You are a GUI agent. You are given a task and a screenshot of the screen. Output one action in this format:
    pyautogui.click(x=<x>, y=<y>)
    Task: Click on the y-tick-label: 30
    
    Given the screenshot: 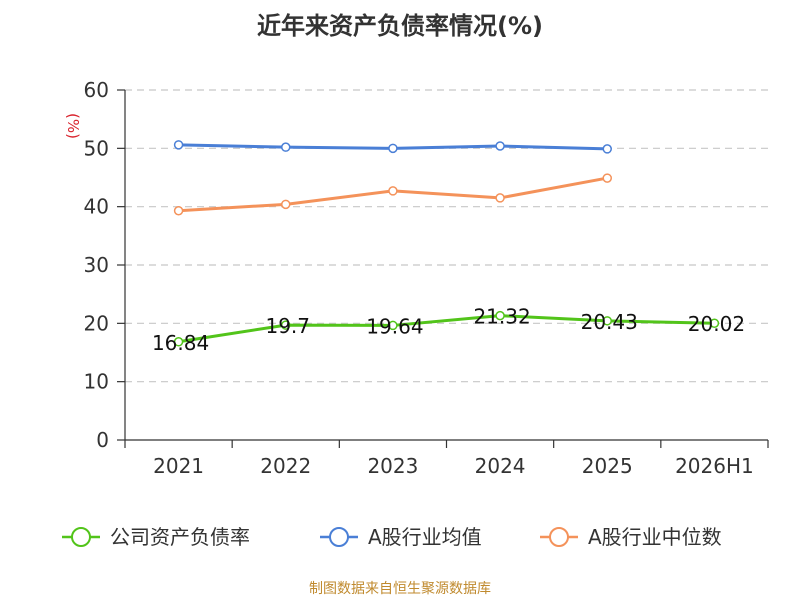 What is the action you would take?
    pyautogui.click(x=96, y=265)
    